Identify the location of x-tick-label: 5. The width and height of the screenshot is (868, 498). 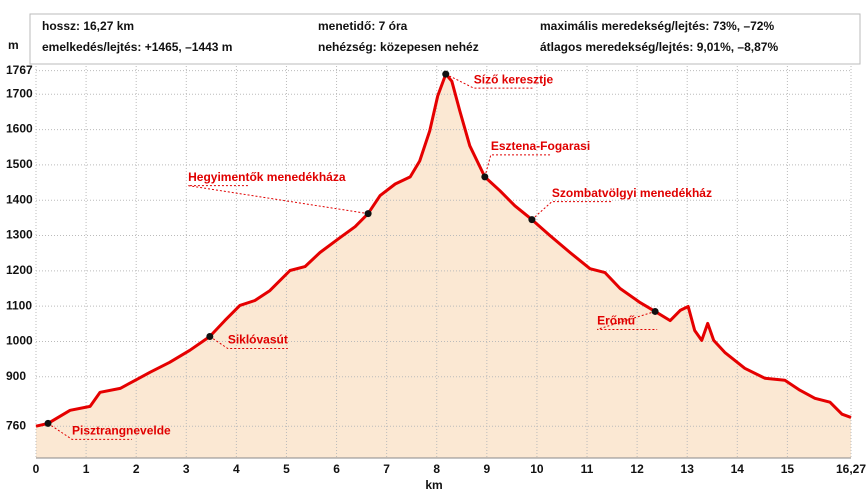
(286, 469).